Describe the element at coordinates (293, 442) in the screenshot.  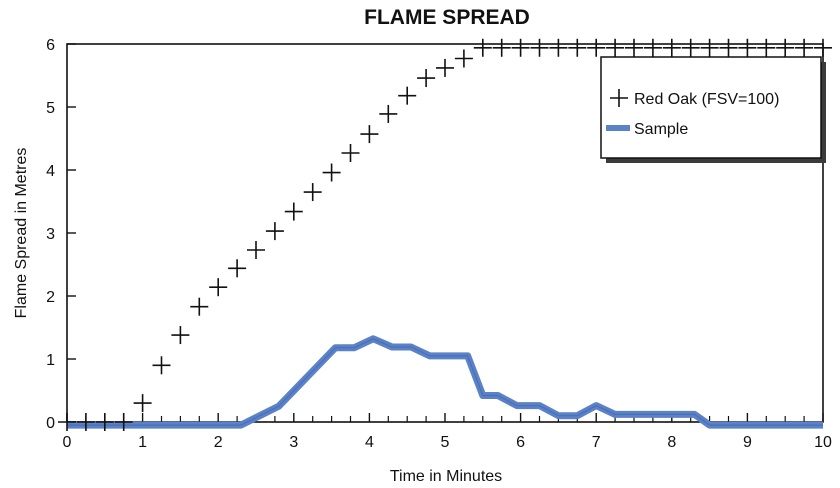
I see `x-tick-label: 3` at that location.